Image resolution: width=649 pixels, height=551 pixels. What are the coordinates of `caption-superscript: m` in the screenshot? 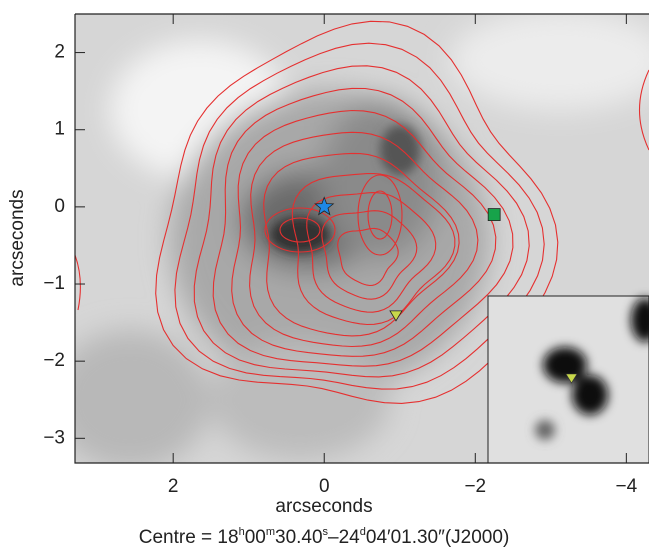 It's located at (270, 532).